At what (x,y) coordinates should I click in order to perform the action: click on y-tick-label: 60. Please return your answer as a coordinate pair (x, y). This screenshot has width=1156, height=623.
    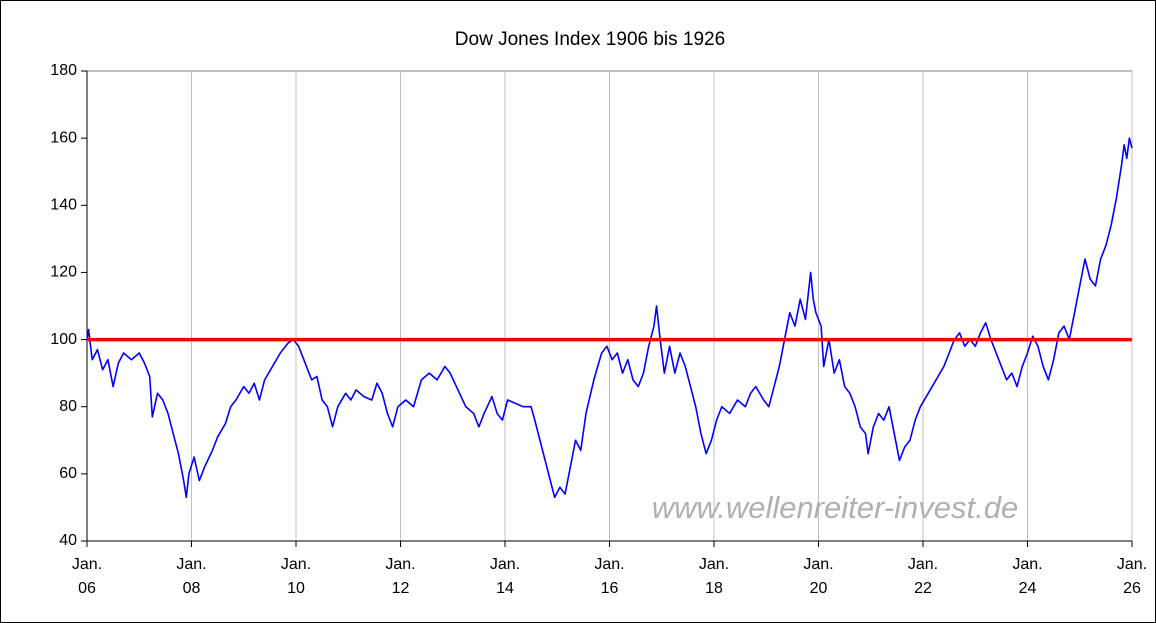
    Looking at the image, I should click on (68, 473).